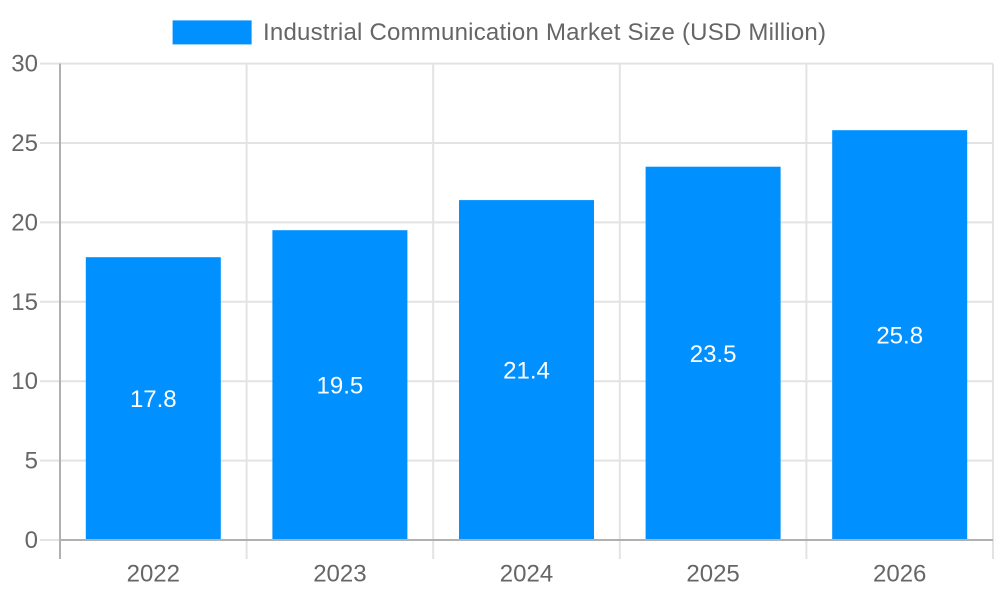 The height and width of the screenshot is (600, 1000). Describe the element at coordinates (712, 573) in the screenshot. I see `svg-text: 2025` at that location.